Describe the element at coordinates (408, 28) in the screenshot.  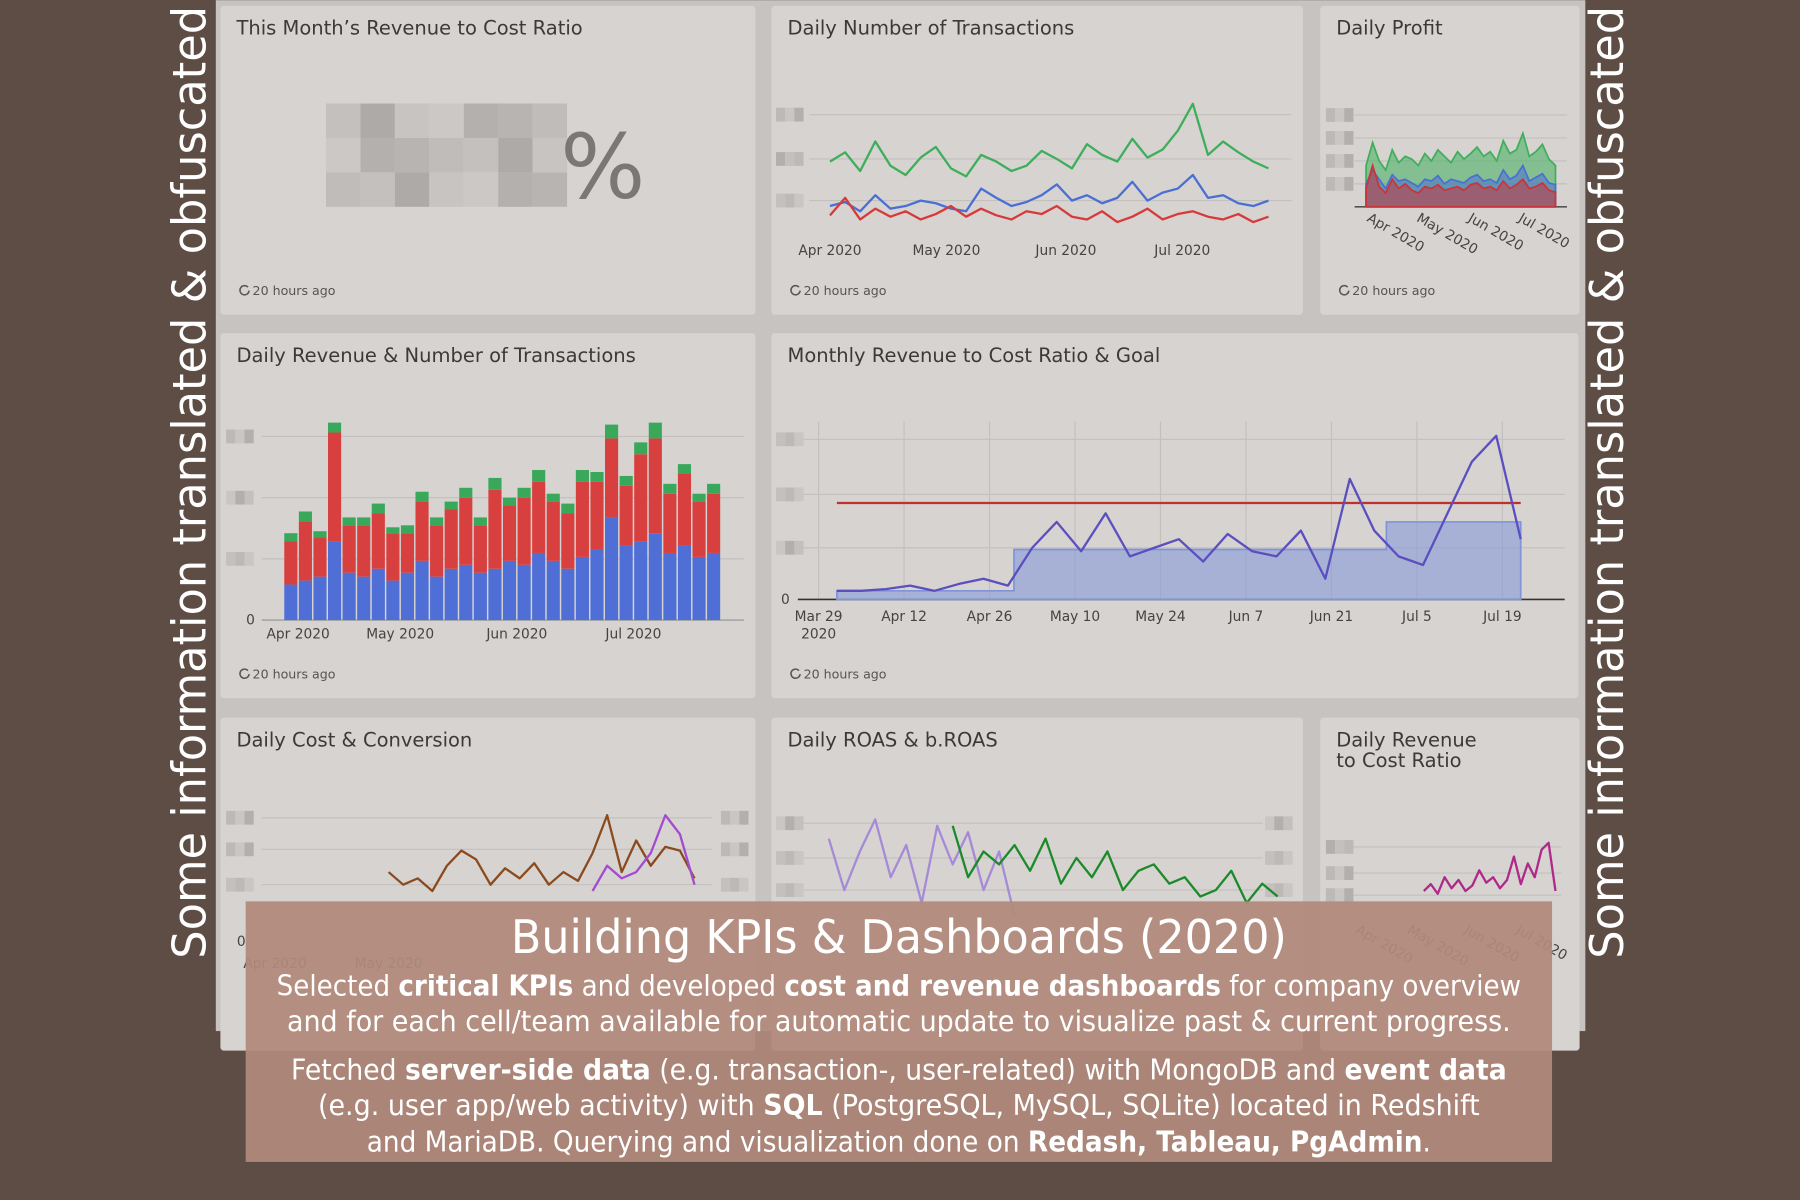
I see `panel-title: This Month’s Revenue to Cost Ratio` at that location.